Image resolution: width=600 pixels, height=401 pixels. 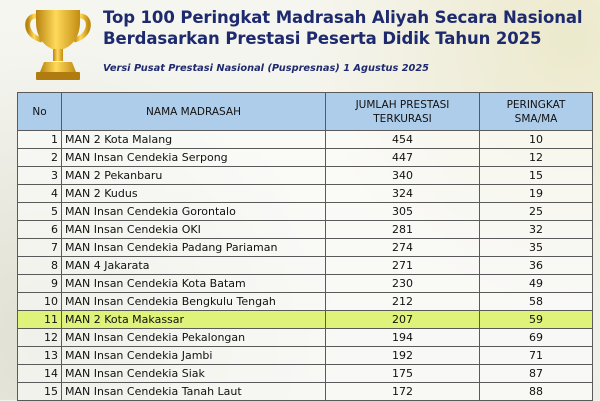 I want to click on cell-count: 271, so click(x=402, y=265).